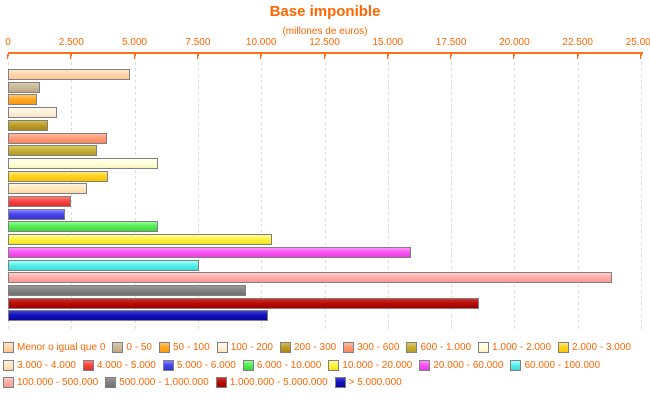 The image size is (650, 400). What do you see at coordinates (446, 348) in the screenshot?
I see `legend-label: 600 - 1.000` at bounding box center [446, 348].